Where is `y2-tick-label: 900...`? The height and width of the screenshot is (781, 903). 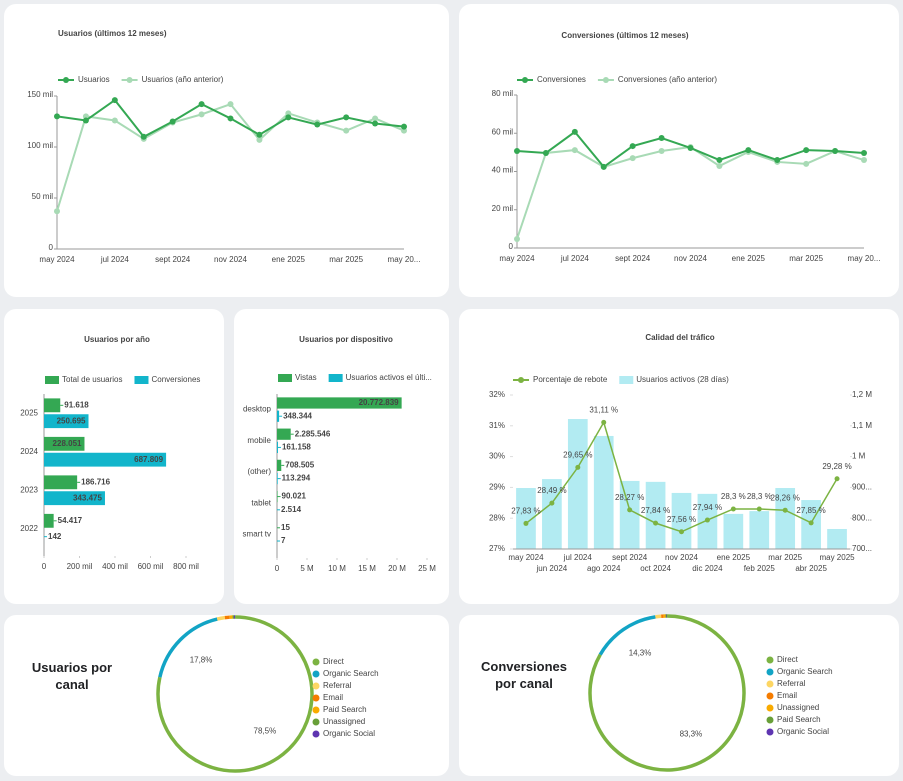
y2-tick-label: 900... is located at coordinates (862, 487).